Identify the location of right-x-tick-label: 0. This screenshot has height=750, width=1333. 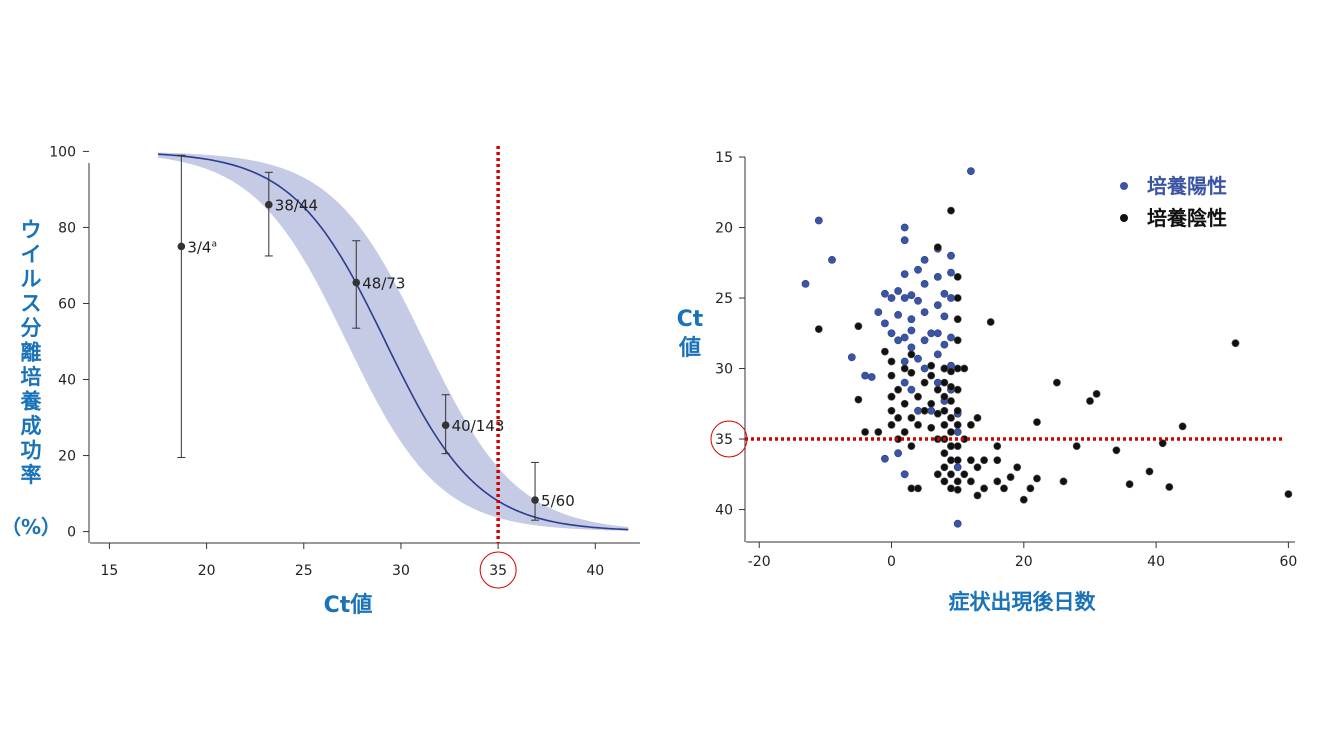
(891, 562).